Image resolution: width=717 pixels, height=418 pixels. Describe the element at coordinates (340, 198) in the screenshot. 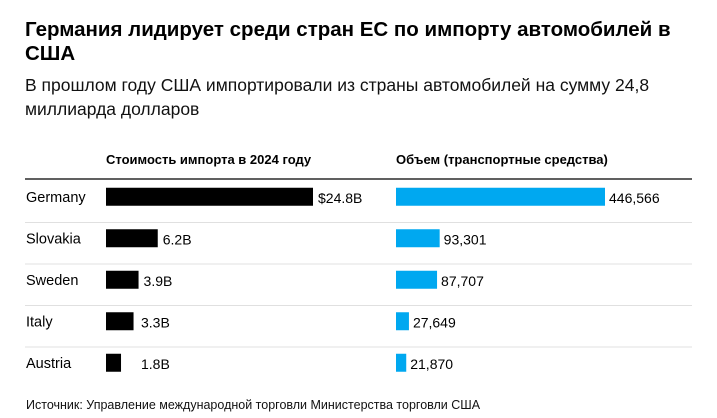

I see `value-bar-label: $24.8B` at that location.